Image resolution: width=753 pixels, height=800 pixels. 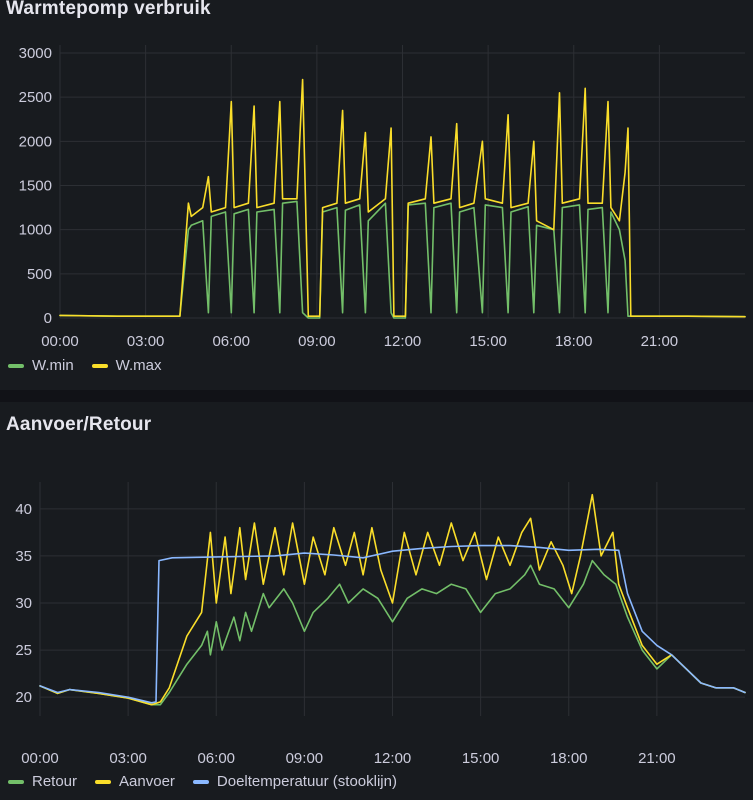 I want to click on legend-item-wmin: W.min, so click(x=41, y=365).